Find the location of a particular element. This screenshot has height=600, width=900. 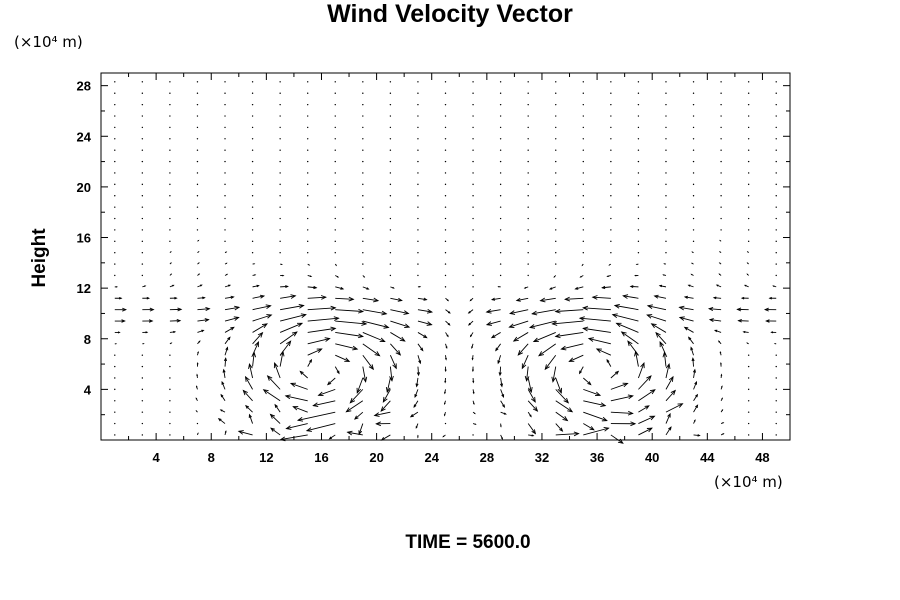

y-tick-label: 12 is located at coordinates (84, 288).